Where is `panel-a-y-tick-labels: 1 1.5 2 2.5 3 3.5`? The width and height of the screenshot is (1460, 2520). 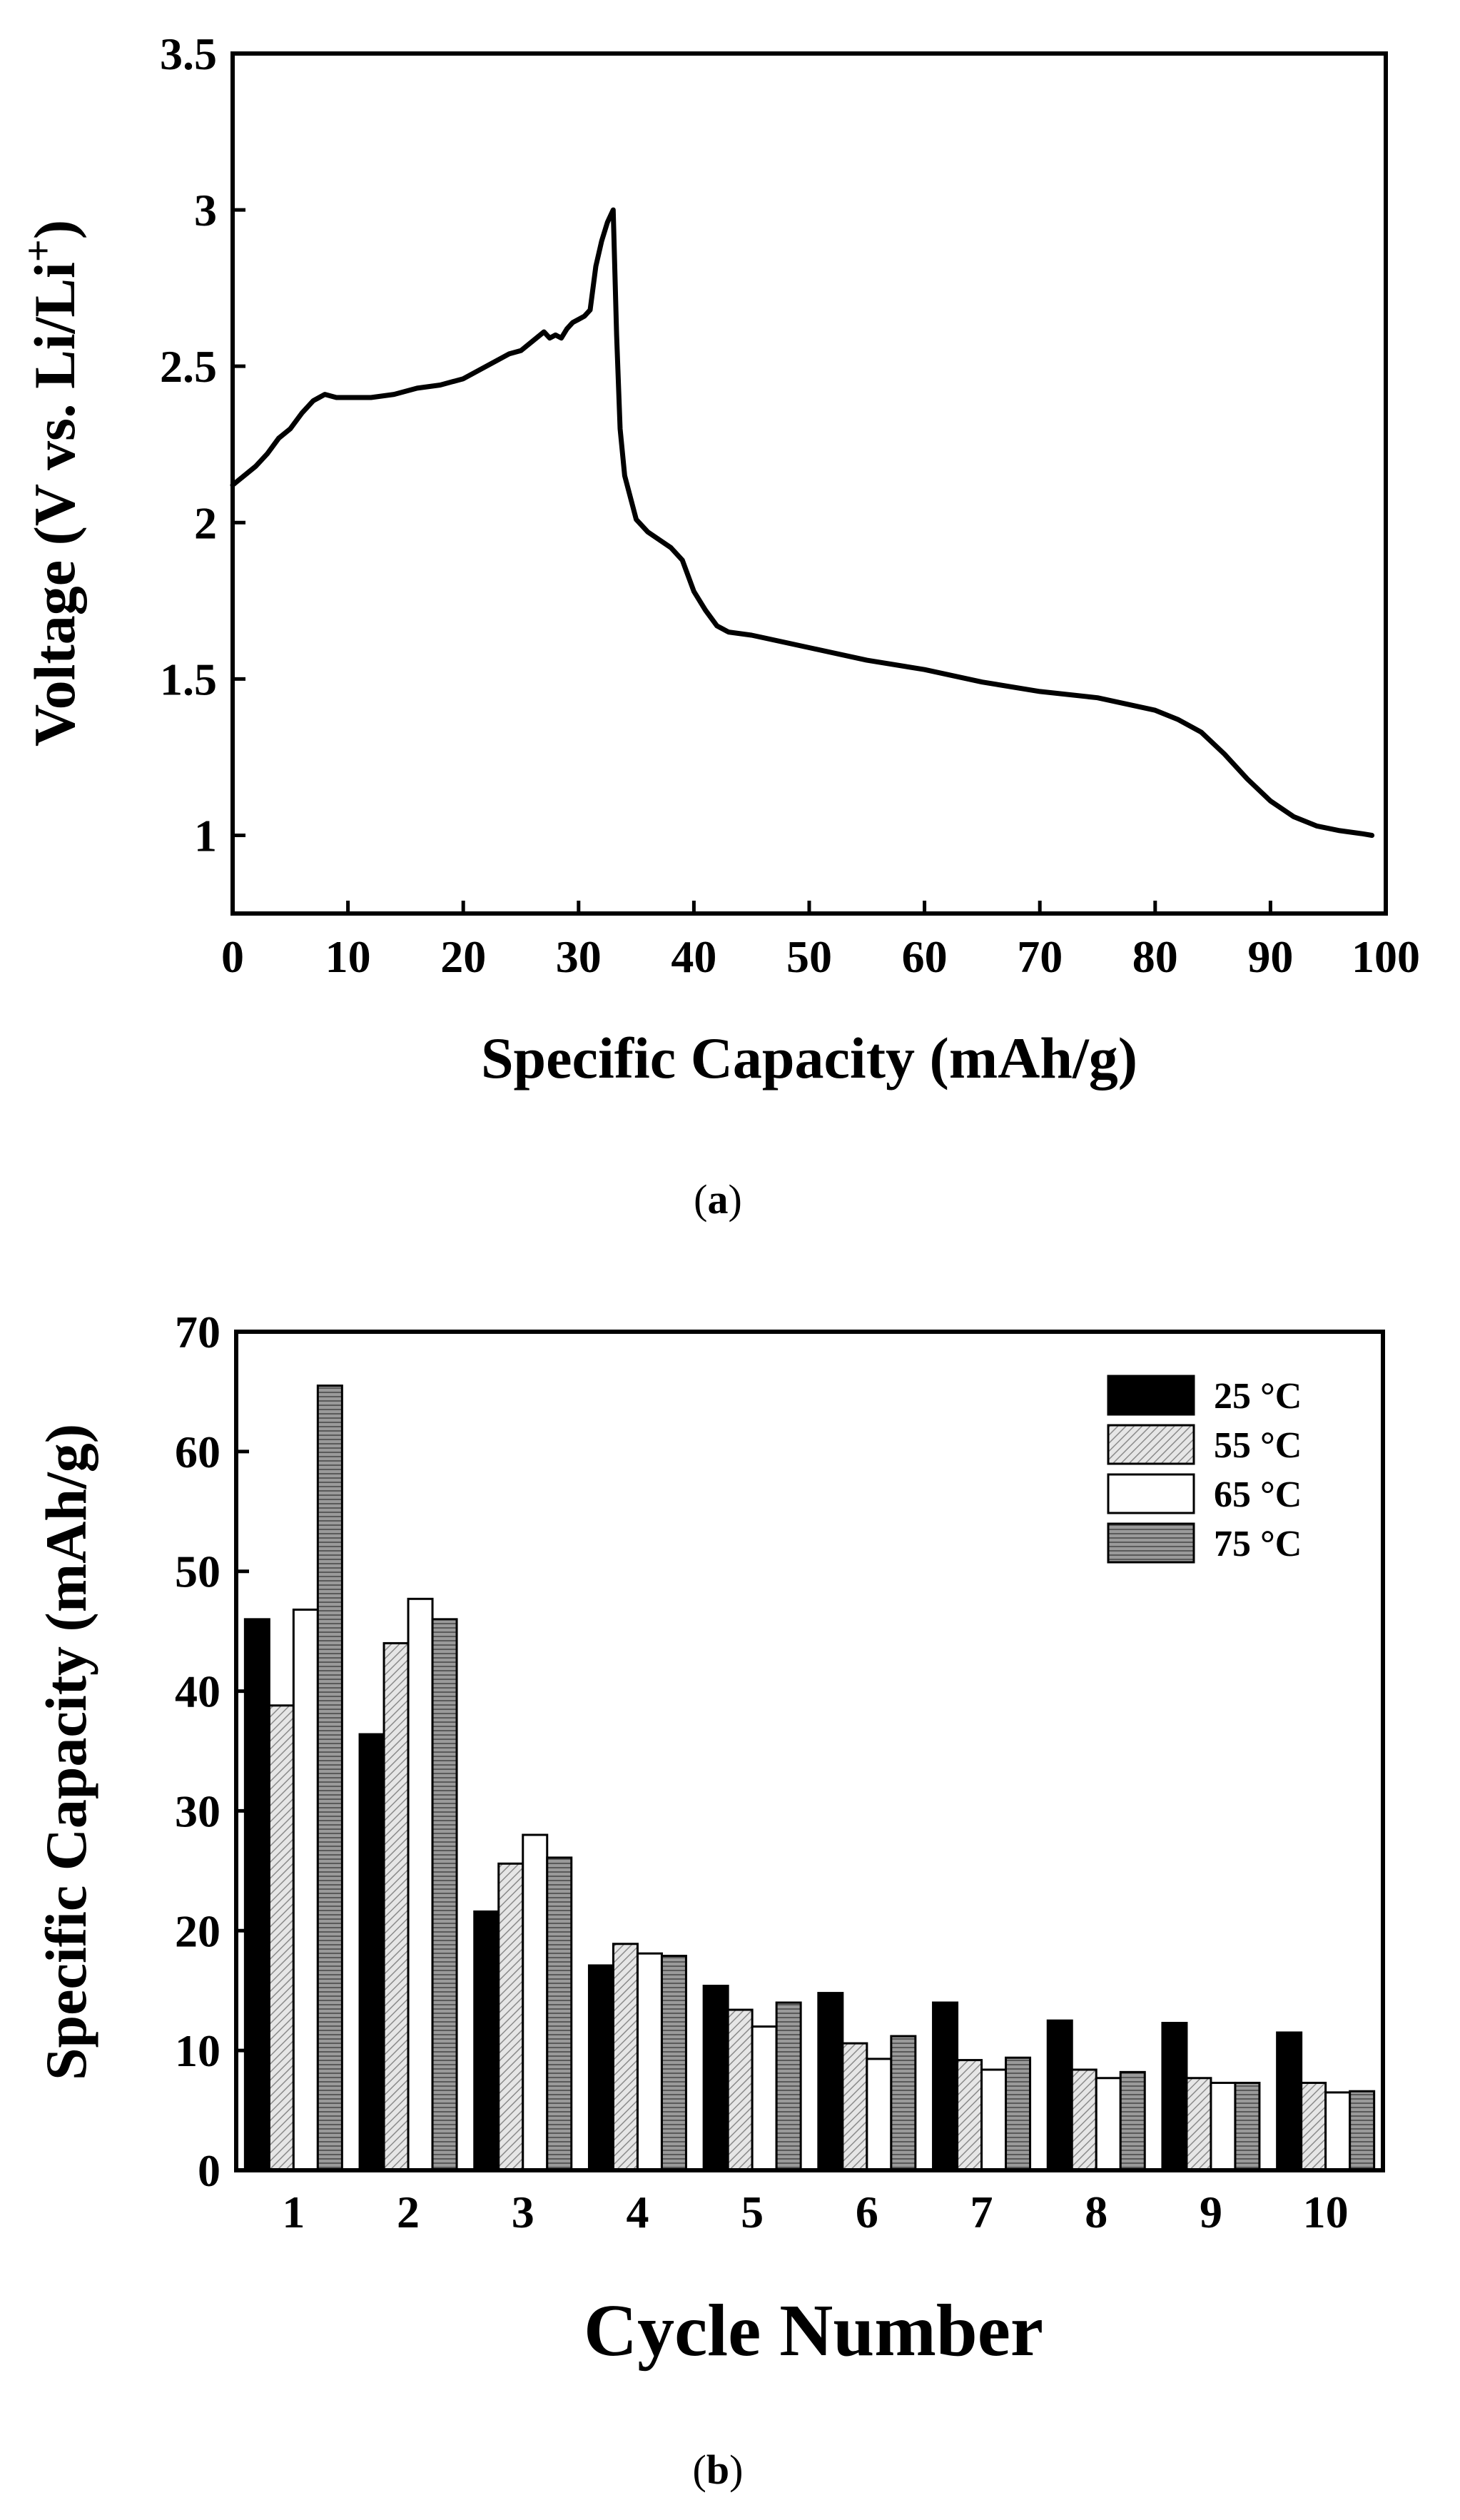
panel-a-y-tick-labels: 1 1.5 2 2.5 3 3.5 is located at coordinates (188, 445).